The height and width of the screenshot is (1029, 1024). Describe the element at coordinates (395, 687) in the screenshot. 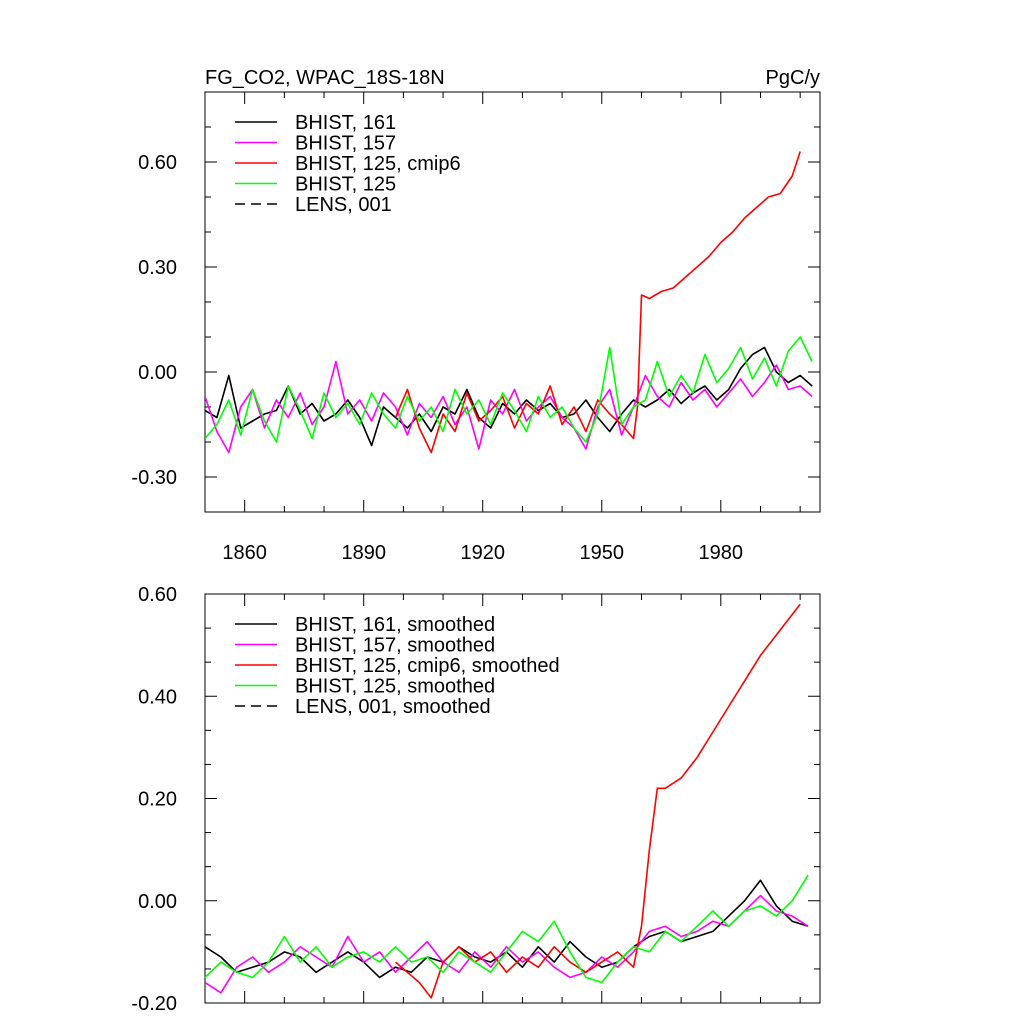

I see `legend-label: BHIST, 125, smoothed` at that location.